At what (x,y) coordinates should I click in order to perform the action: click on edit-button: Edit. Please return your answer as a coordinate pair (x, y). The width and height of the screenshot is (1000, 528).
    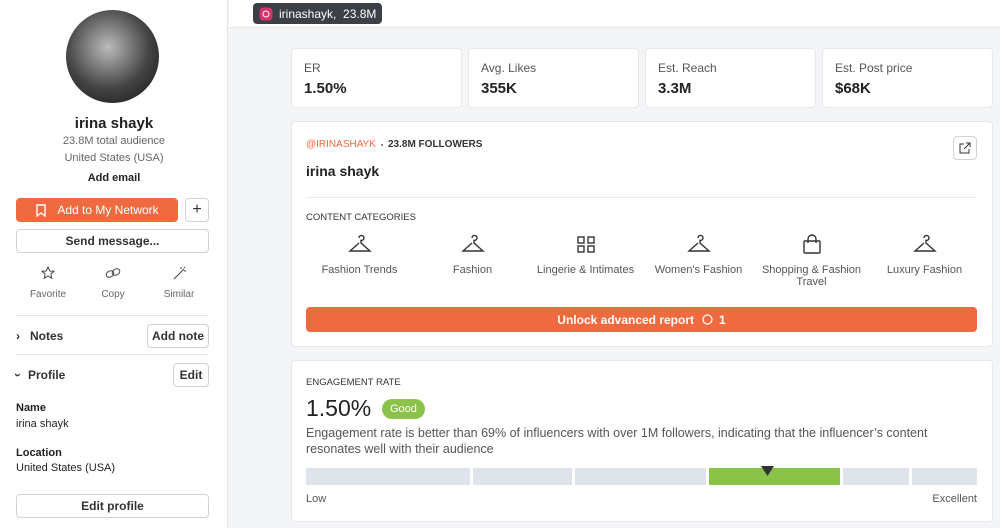
    Looking at the image, I should click on (191, 375).